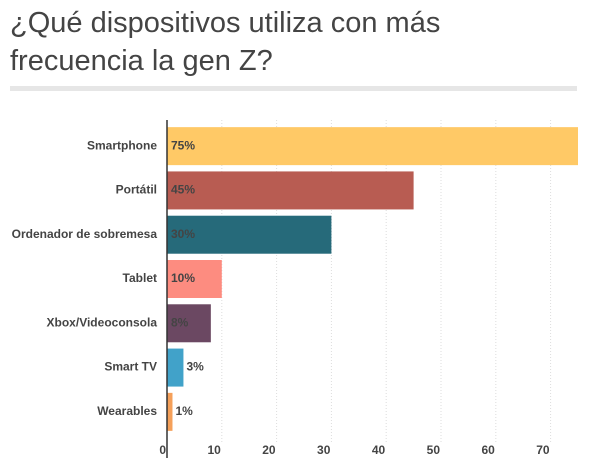  What do you see at coordinates (183, 190) in the screenshot?
I see `value-label: 45%` at bounding box center [183, 190].